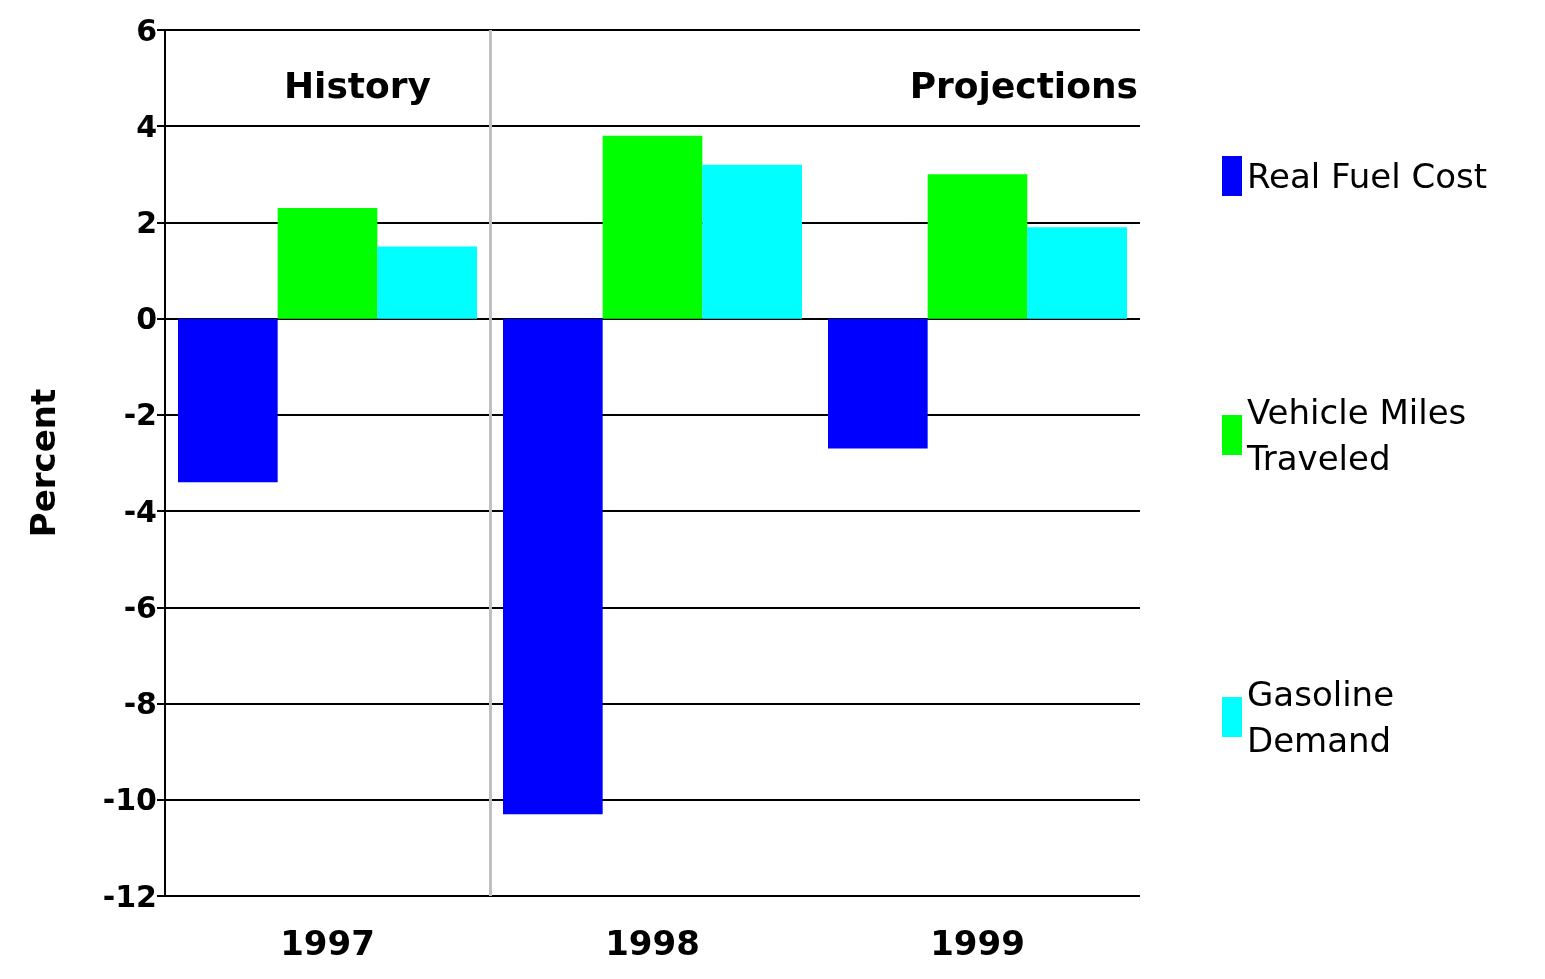  I want to click on legend-label: Vehicle Miles Traveled, so click(1362, 435).